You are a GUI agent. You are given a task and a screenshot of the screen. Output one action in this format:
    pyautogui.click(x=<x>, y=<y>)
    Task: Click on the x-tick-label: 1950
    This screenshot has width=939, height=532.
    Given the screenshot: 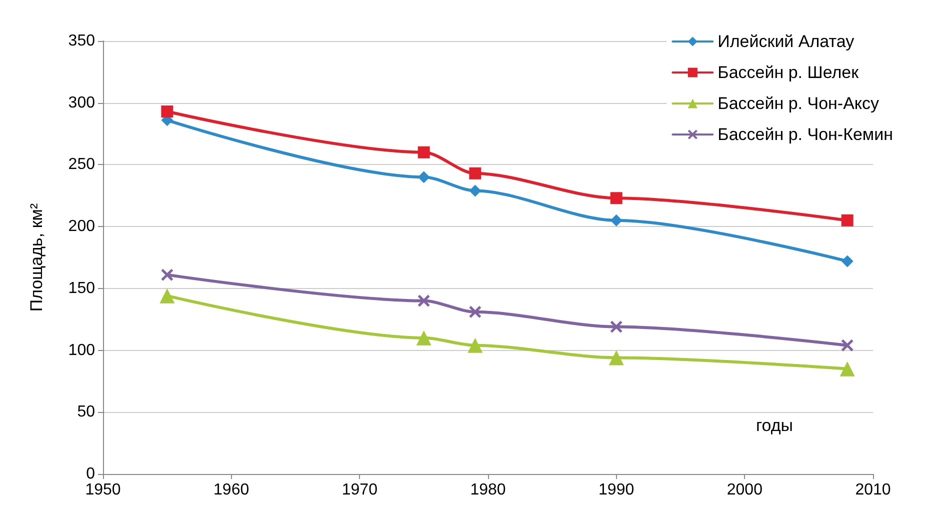 What is the action you would take?
    pyautogui.click(x=103, y=490)
    